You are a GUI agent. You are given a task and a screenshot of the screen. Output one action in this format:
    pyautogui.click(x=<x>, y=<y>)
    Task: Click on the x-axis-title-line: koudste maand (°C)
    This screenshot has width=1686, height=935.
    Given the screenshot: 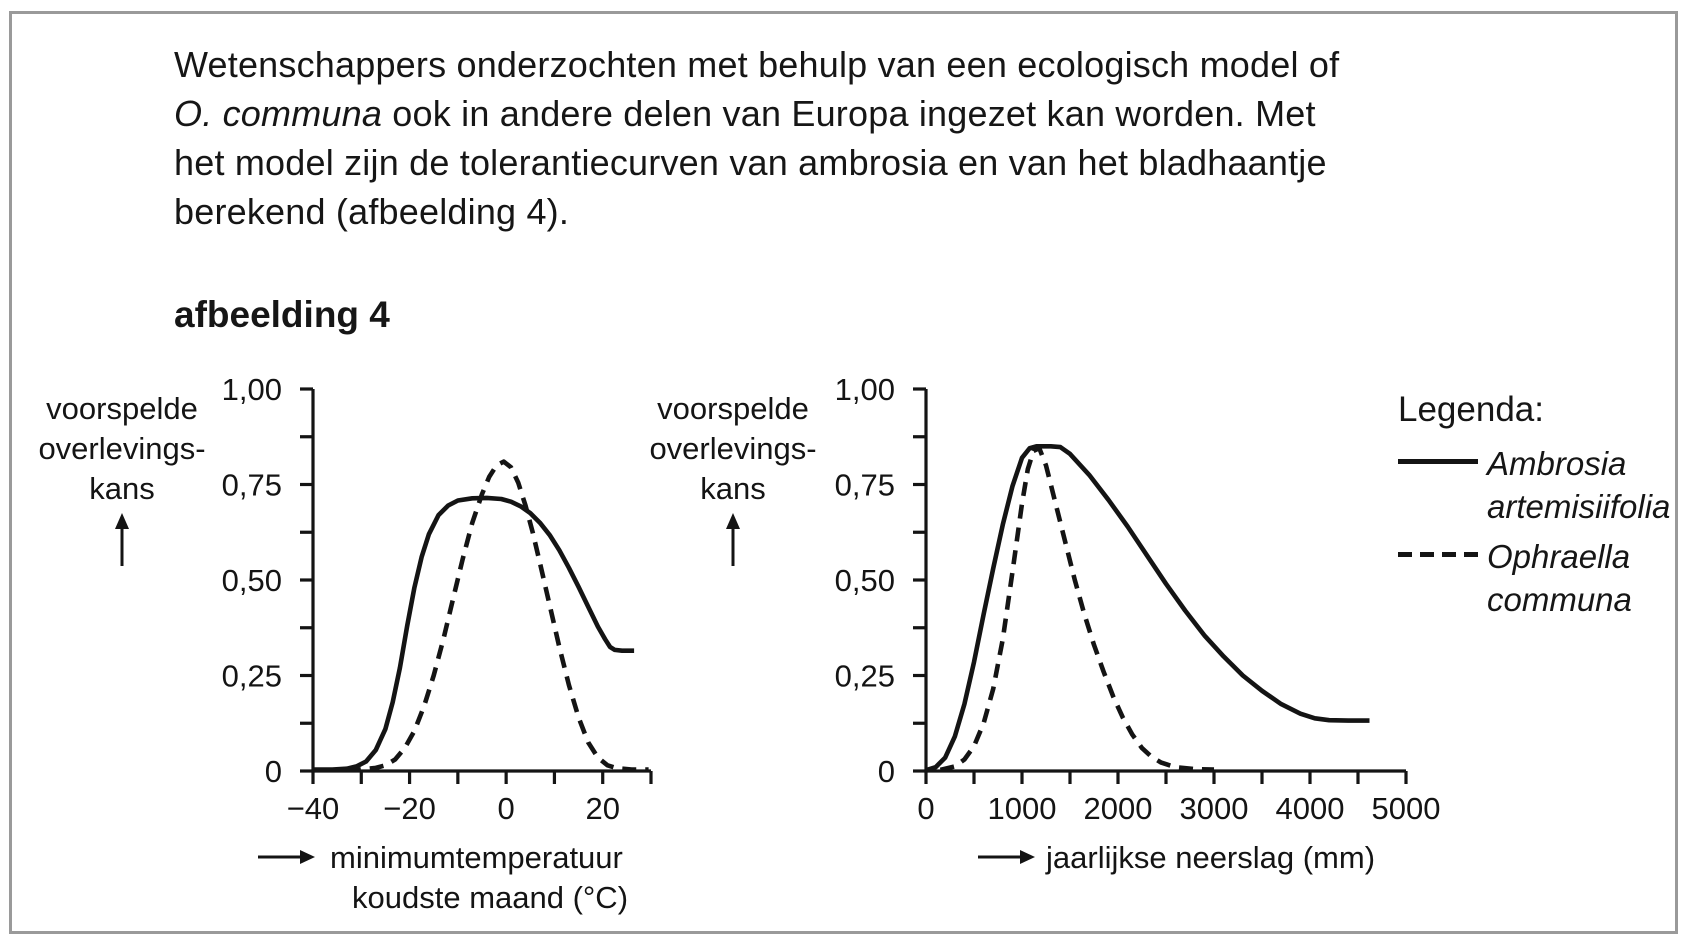 What is the action you would take?
    pyautogui.click(x=490, y=897)
    